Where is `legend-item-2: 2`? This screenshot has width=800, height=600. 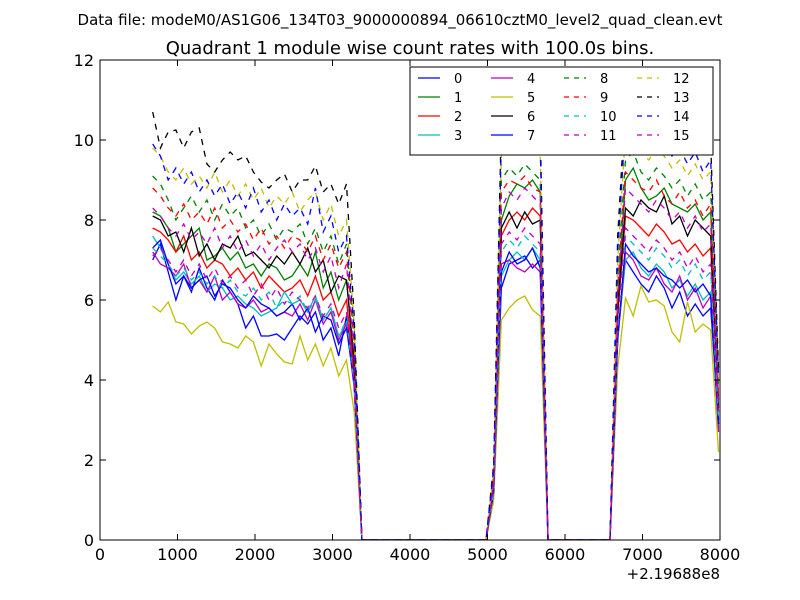 legend-item-2: 2 is located at coordinates (440, 117).